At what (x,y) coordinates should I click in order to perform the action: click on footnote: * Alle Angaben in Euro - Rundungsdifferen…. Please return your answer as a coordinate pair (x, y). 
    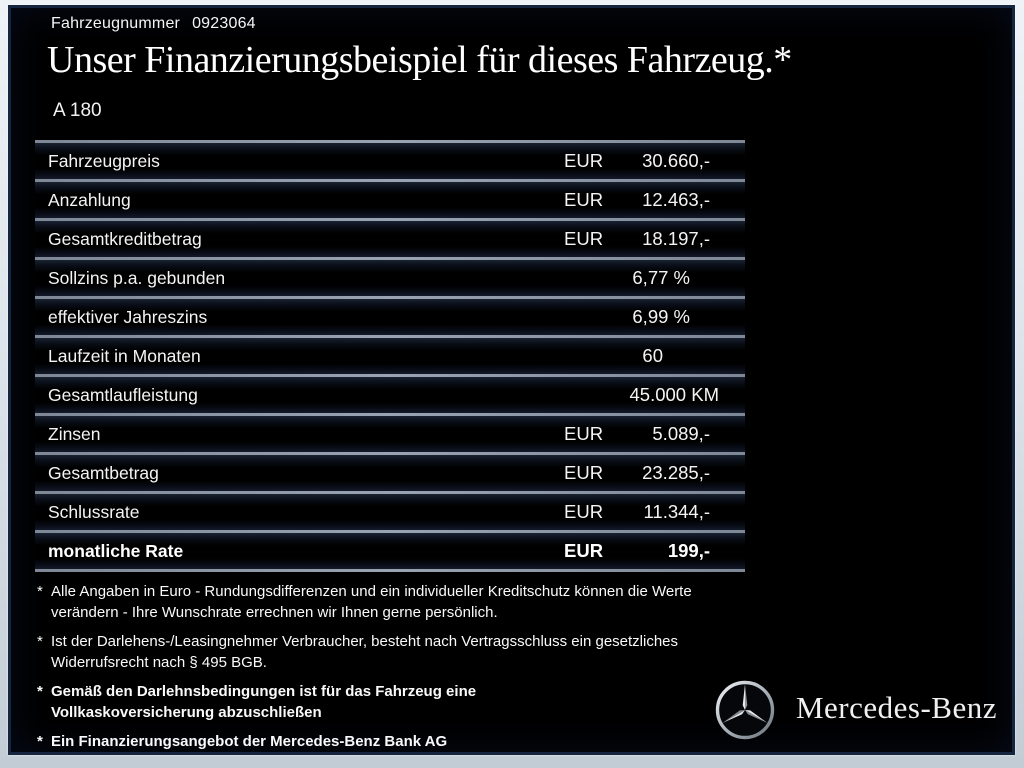
    Looking at the image, I should click on (394, 602).